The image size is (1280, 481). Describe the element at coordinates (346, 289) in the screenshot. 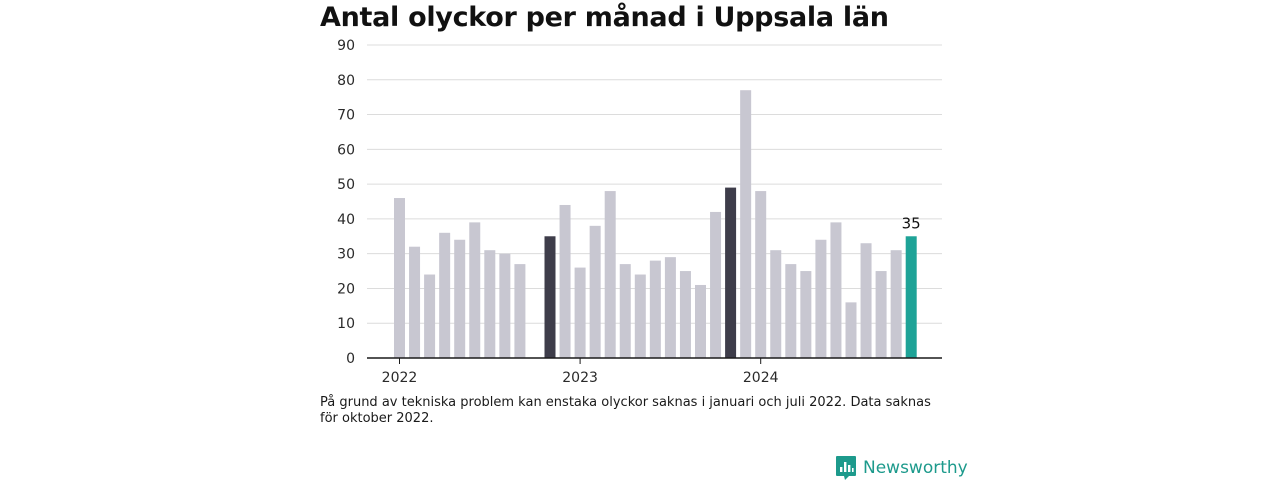

I see `y-tick-label: 20` at that location.